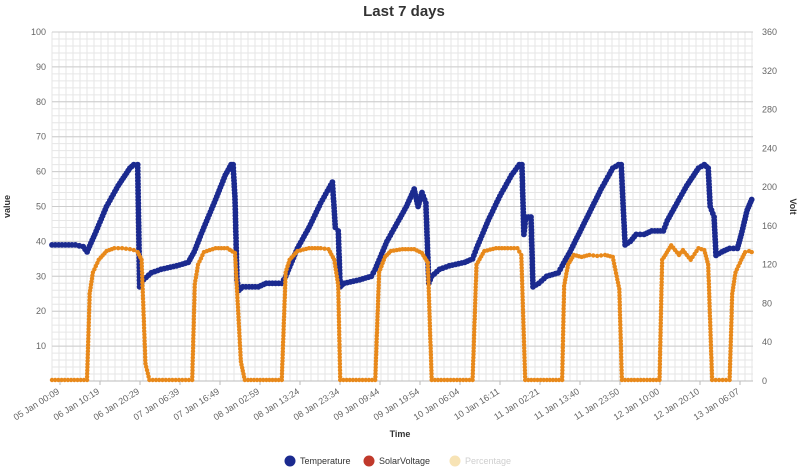 This screenshot has height=474, width=800. Describe the element at coordinates (769, 32) in the screenshot. I see `right-y-tick-label: 360` at that location.